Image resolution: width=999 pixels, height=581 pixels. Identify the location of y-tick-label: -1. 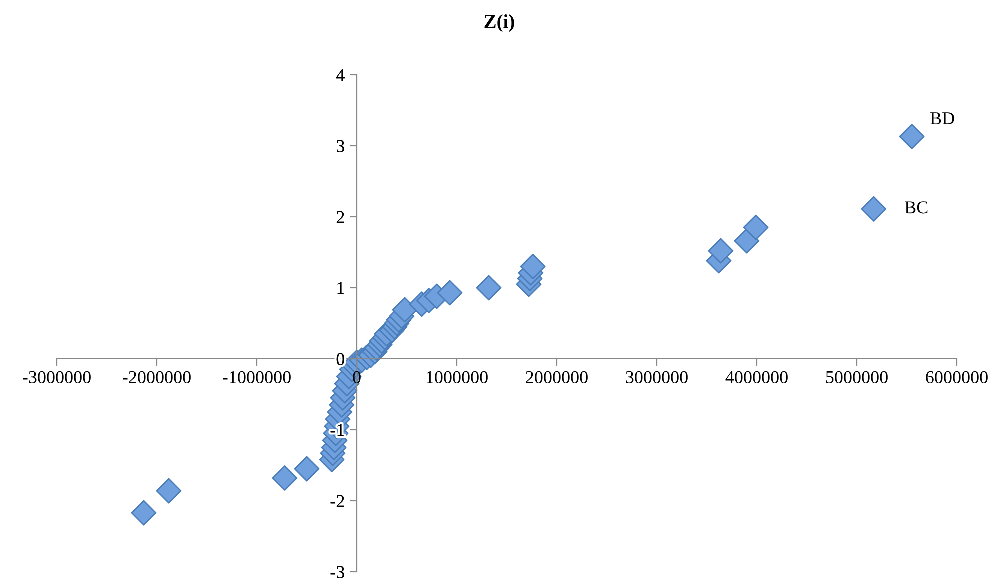
(337, 430).